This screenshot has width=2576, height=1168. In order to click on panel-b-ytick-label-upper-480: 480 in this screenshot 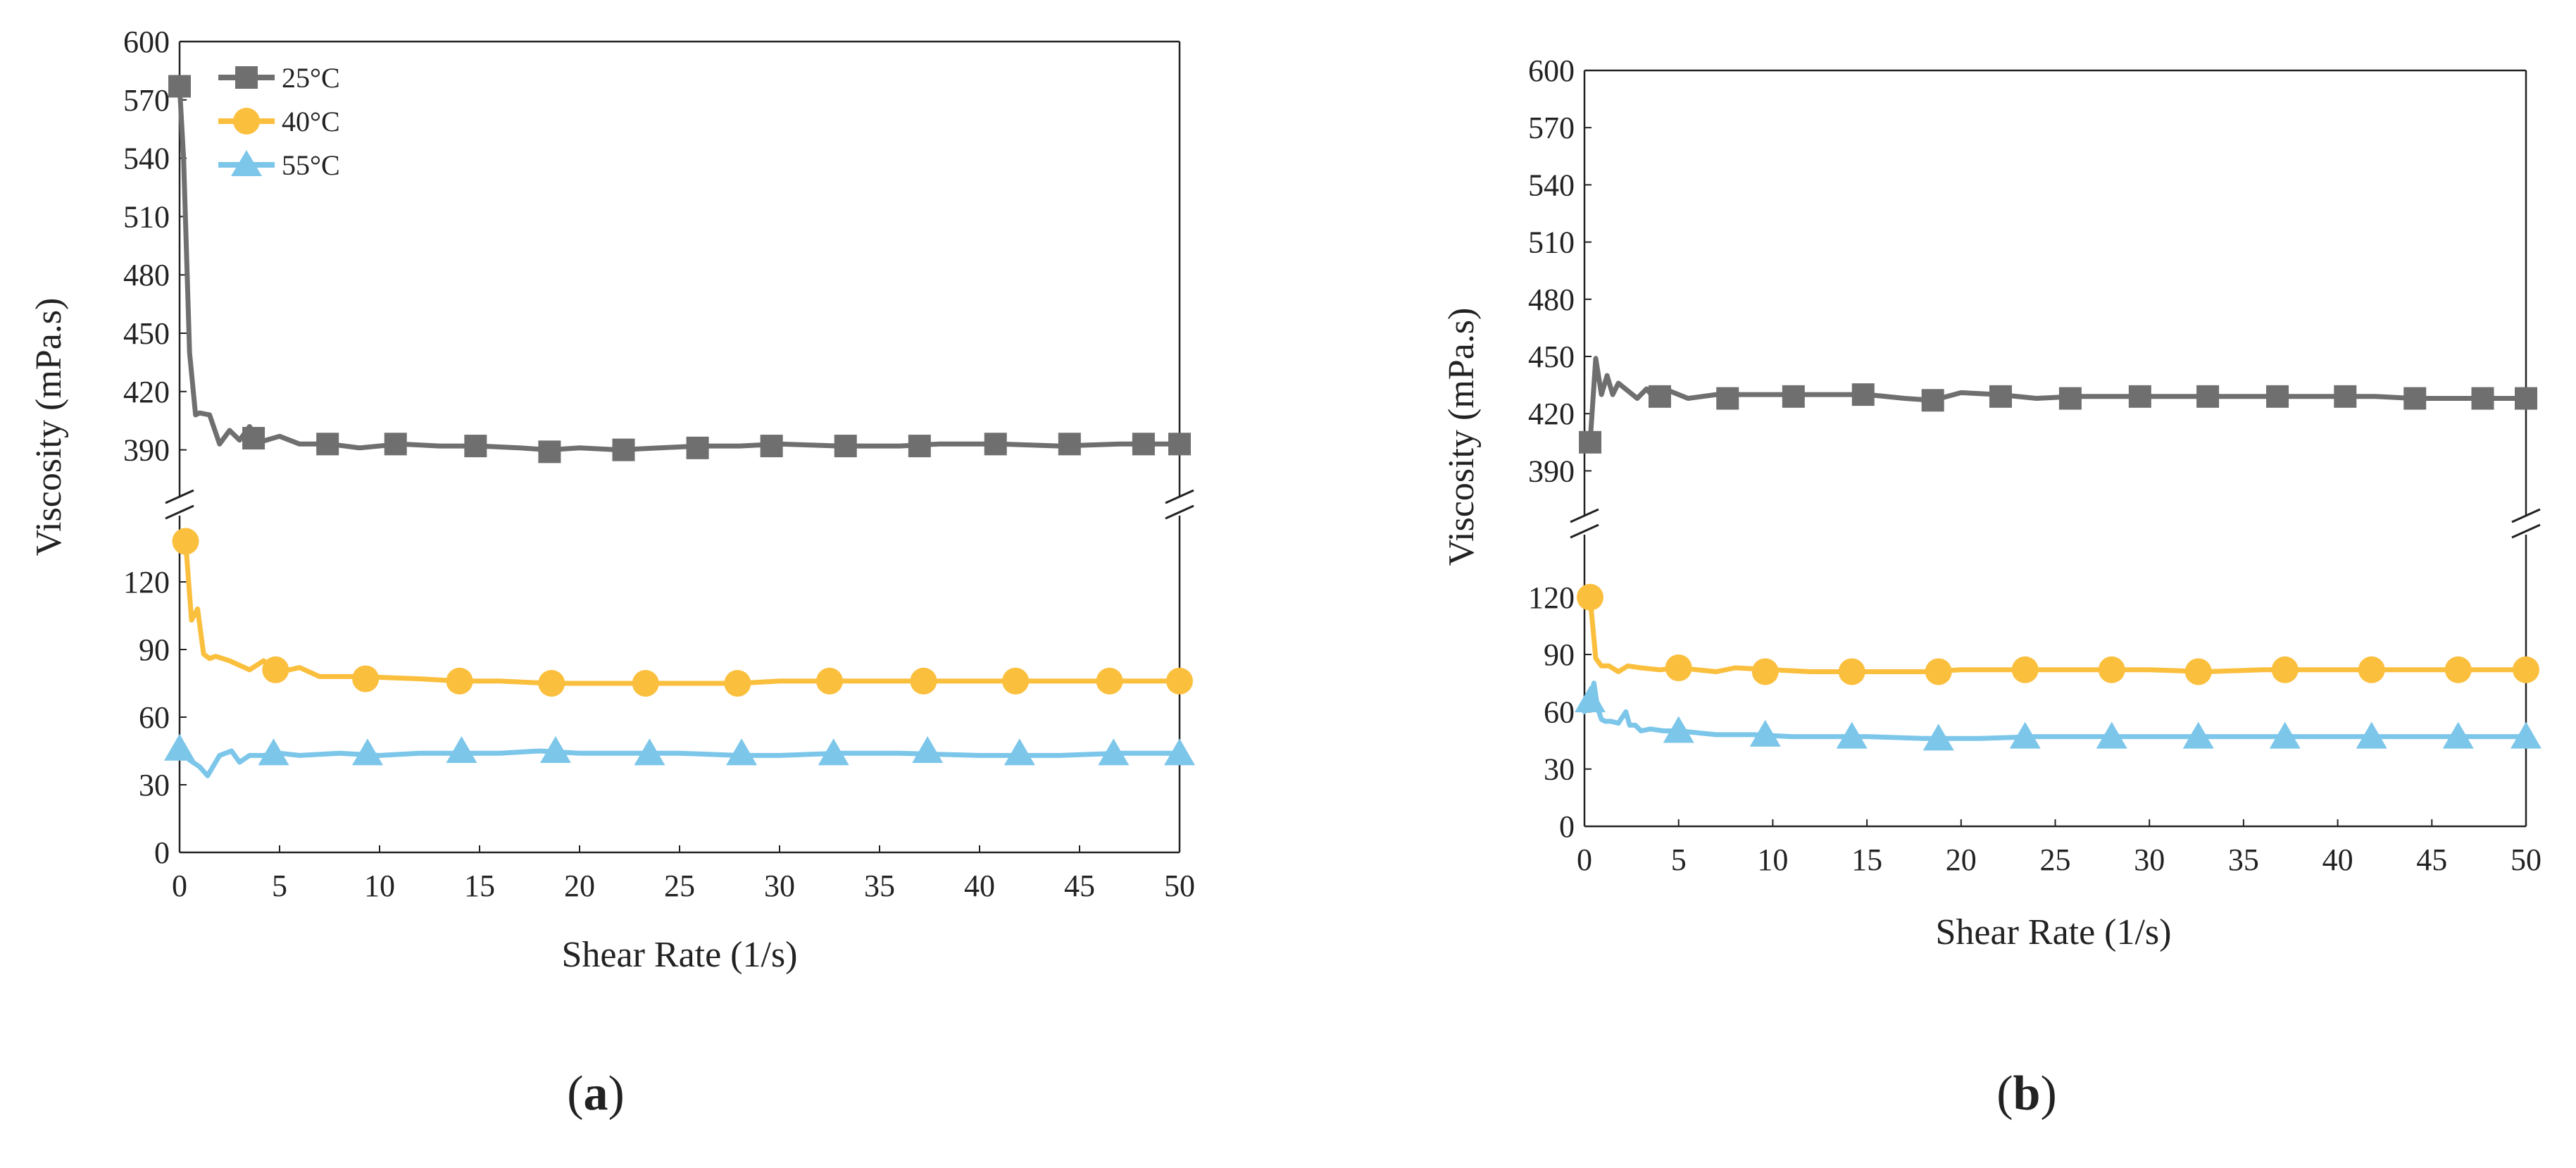, I will do `click(1551, 300)`.